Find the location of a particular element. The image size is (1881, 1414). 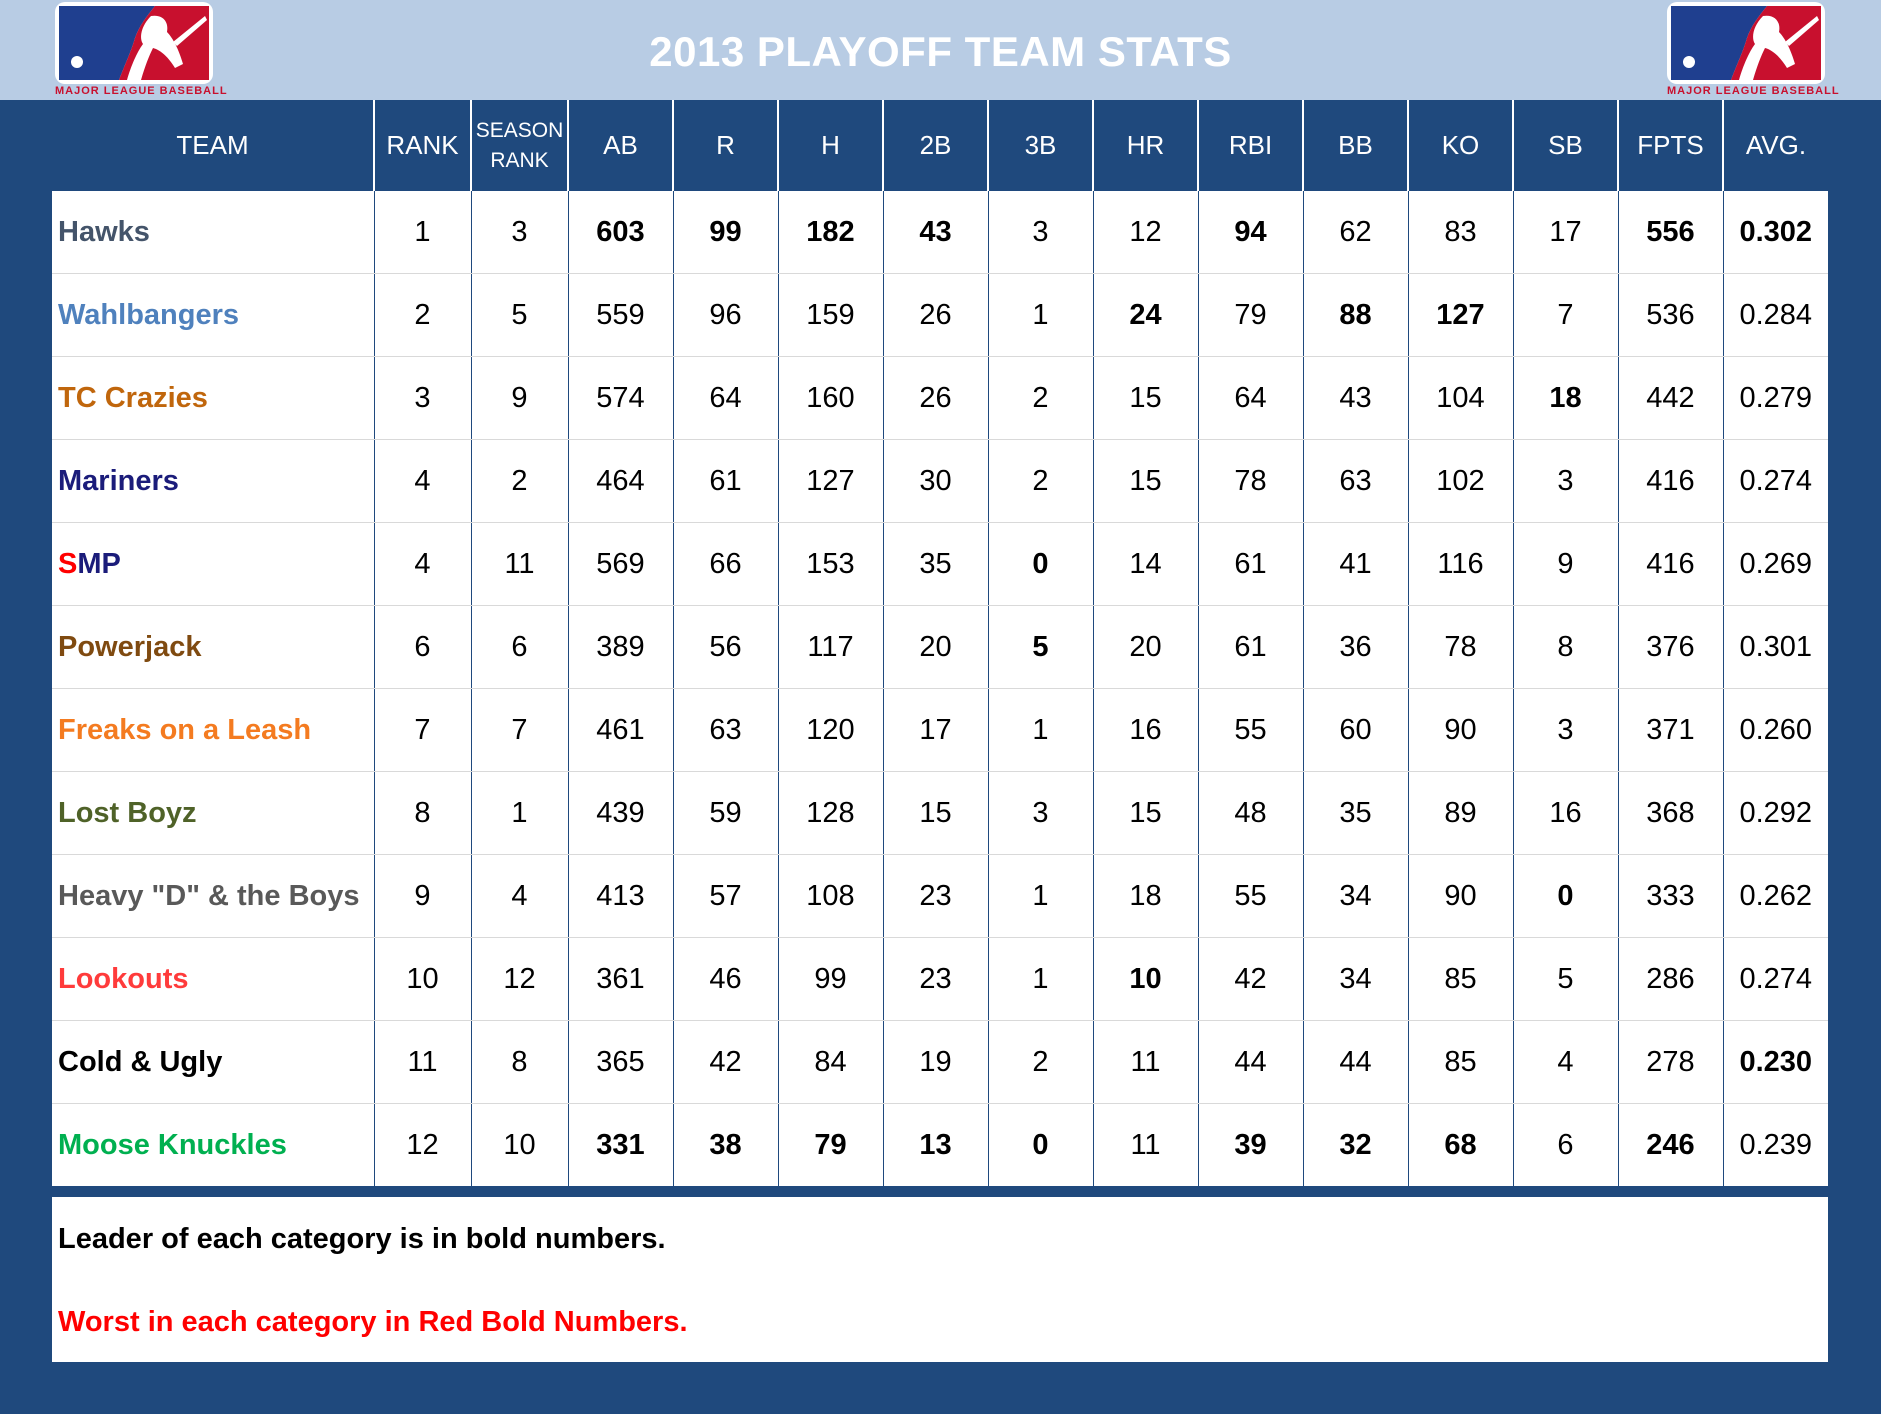

stat-cell-fpts: 278 is located at coordinates (1671, 1062).